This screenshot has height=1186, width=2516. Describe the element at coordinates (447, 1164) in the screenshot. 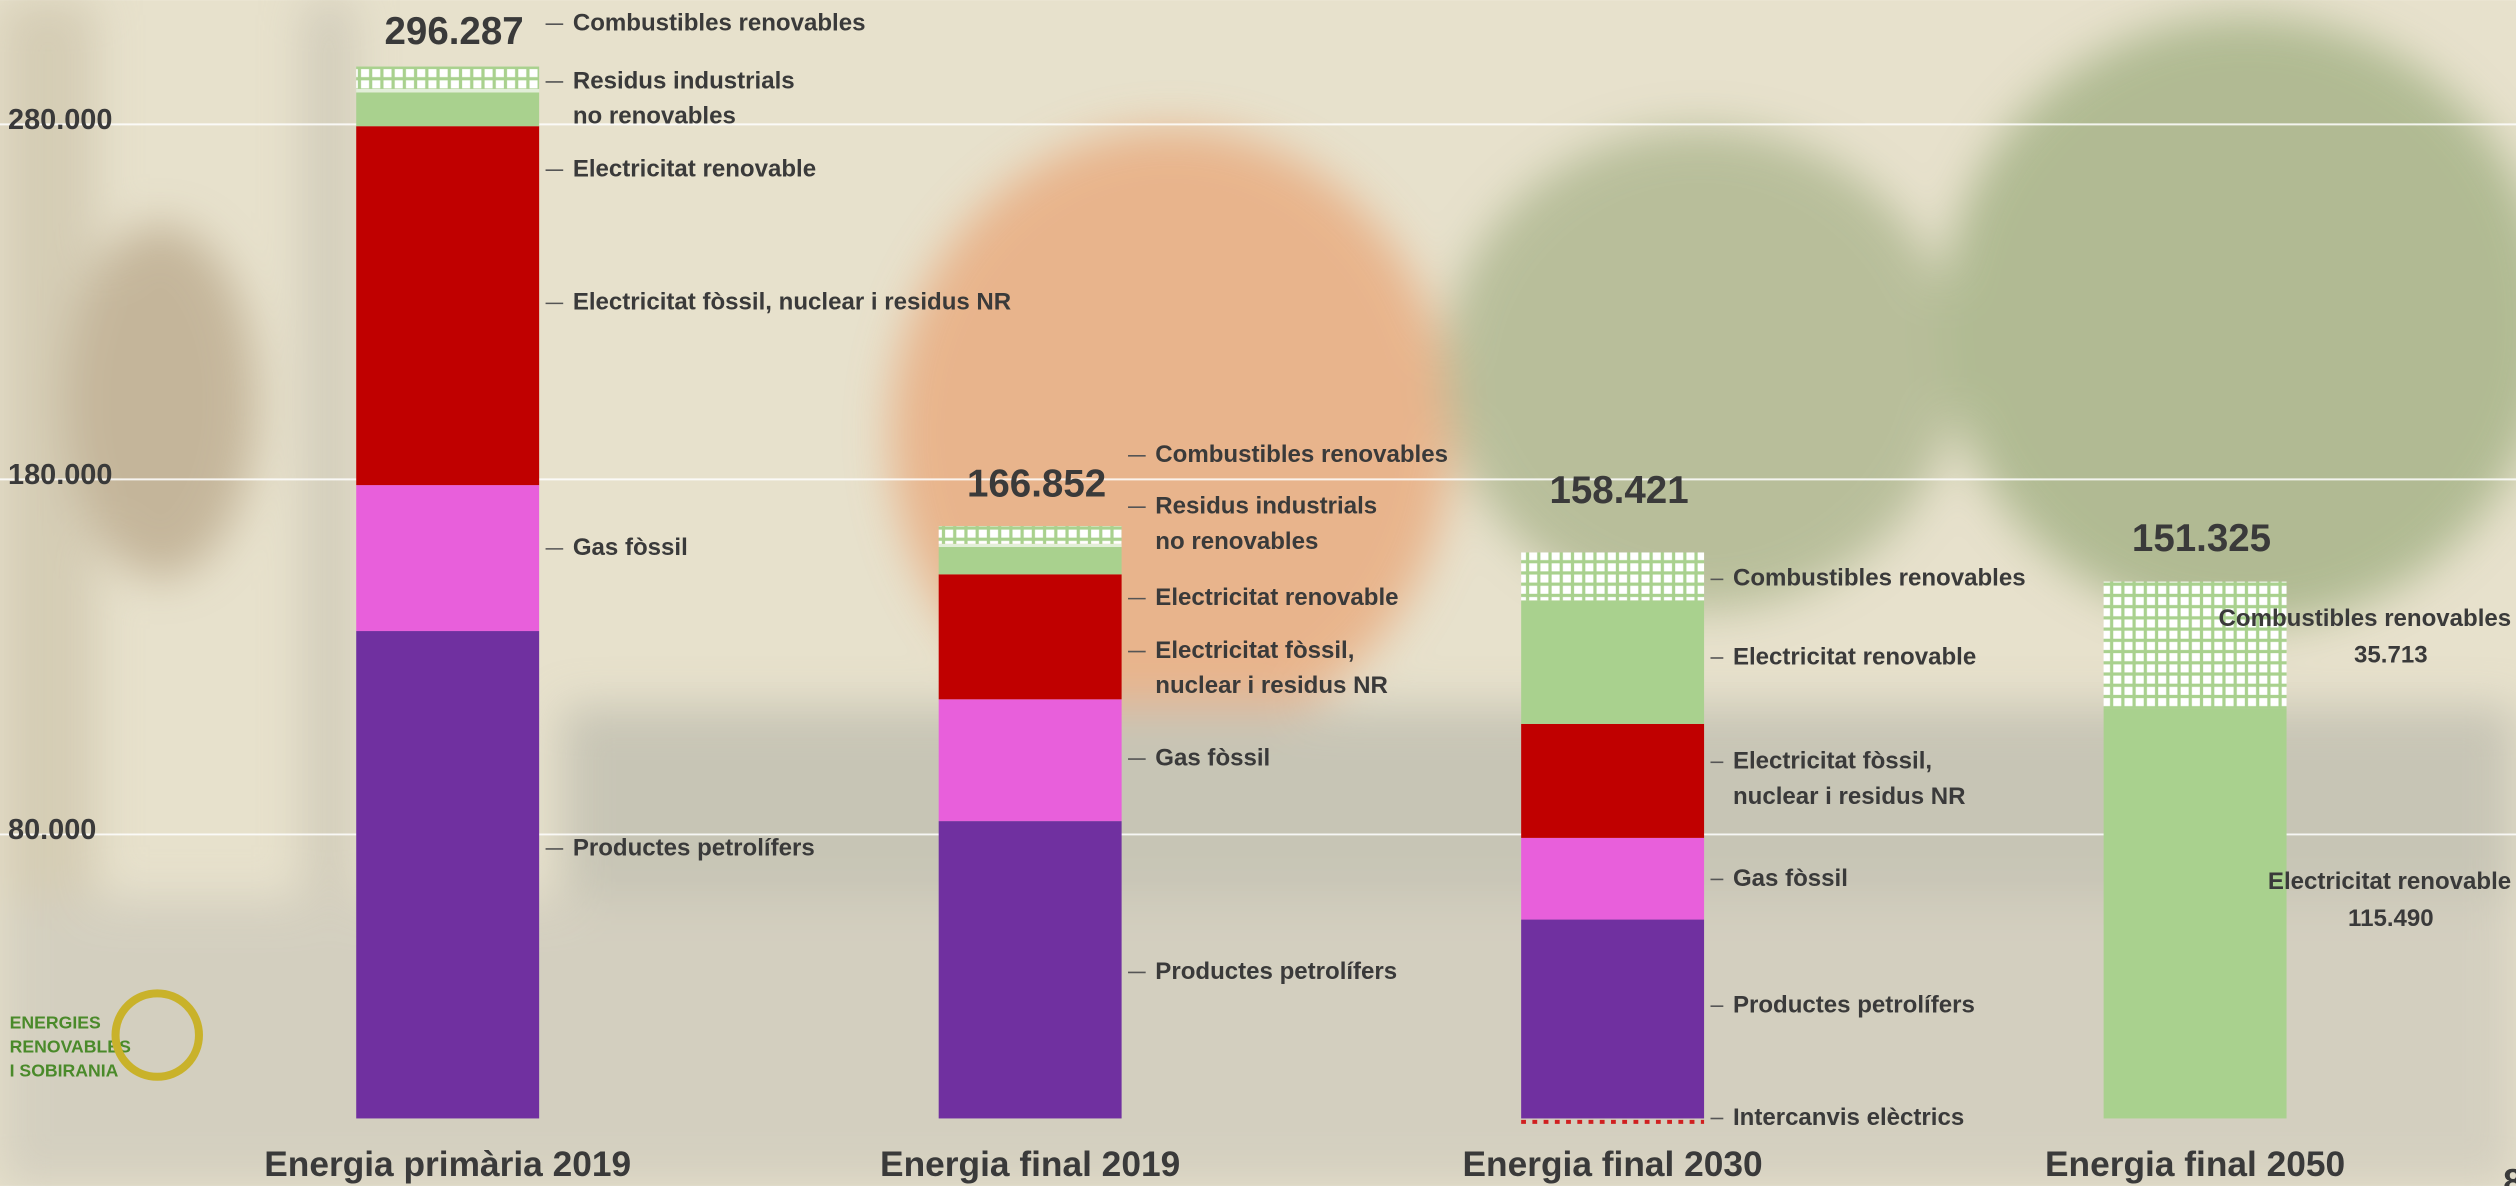

I see `x-tick-label: Energia primària 2019` at that location.